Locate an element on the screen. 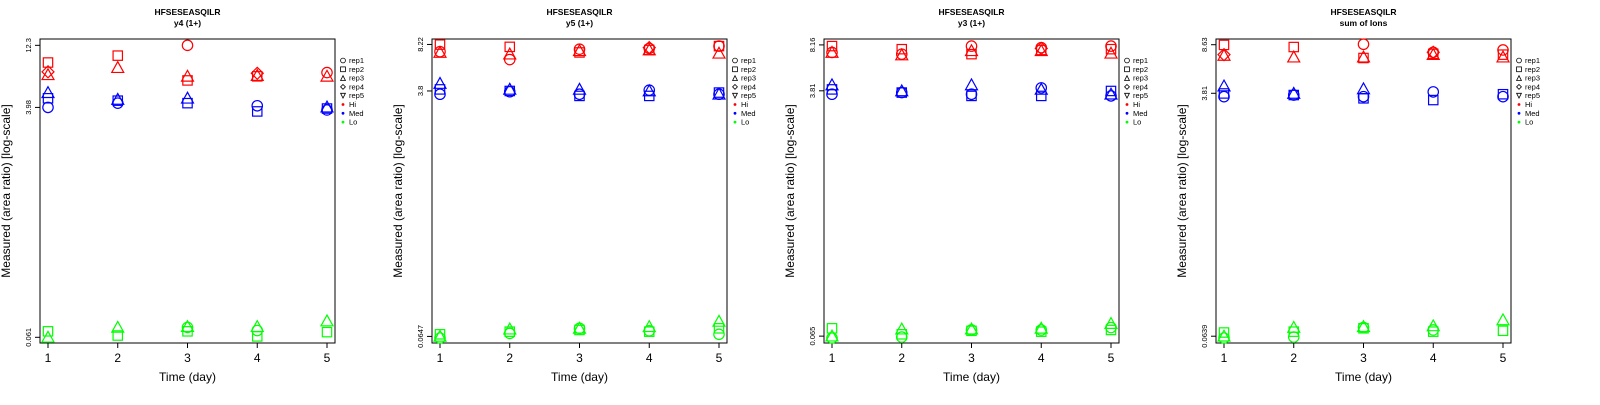  y-tick-label: 0.0647 is located at coordinates (420, 336).